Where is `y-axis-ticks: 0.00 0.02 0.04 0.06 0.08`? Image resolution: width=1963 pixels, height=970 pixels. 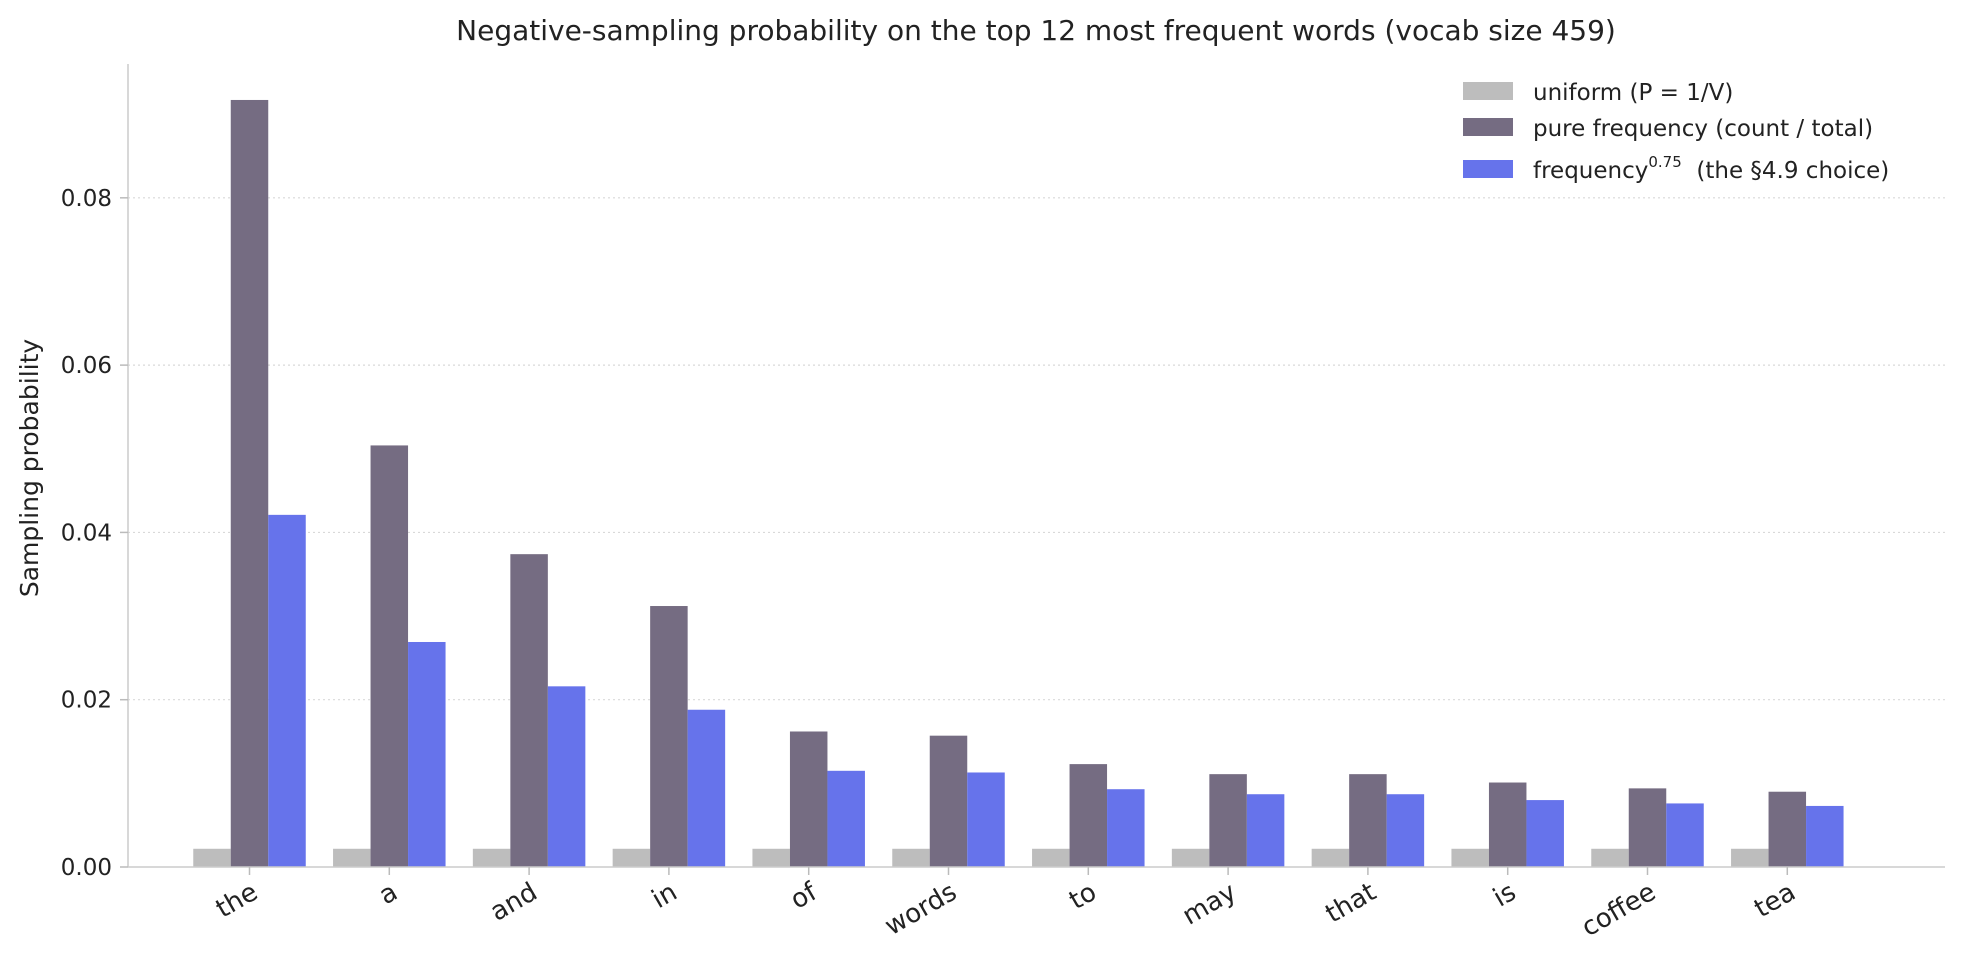 y-axis-ticks: 0.00 0.02 0.04 0.06 0.08 is located at coordinates (94, 533).